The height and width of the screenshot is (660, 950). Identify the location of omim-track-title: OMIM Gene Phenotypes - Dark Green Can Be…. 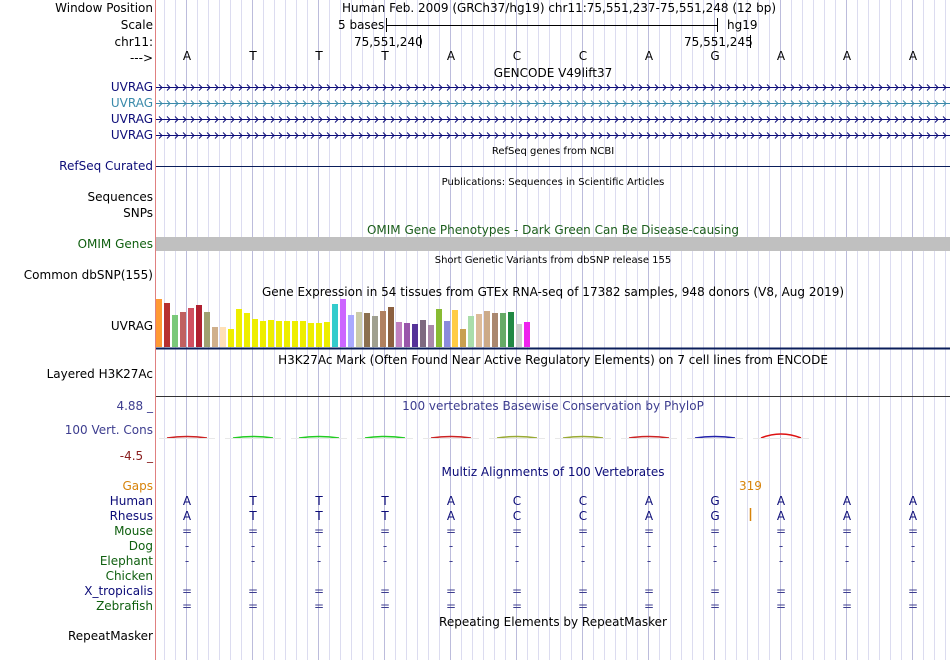
(553, 230).